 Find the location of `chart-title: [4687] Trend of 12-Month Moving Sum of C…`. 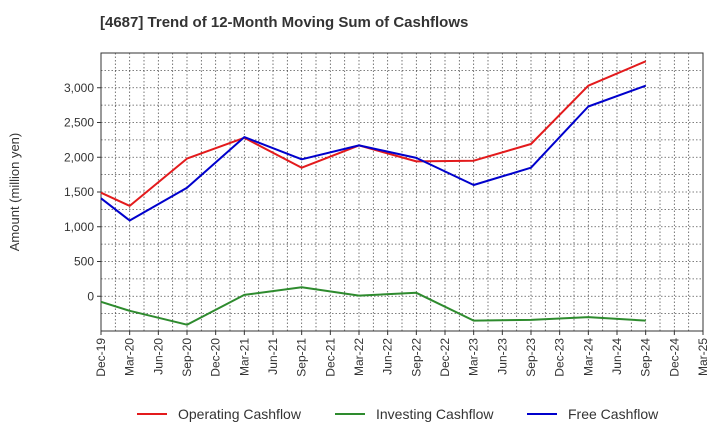

chart-title: [4687] Trend of 12-Month Moving Sum of C… is located at coordinates (284, 22).